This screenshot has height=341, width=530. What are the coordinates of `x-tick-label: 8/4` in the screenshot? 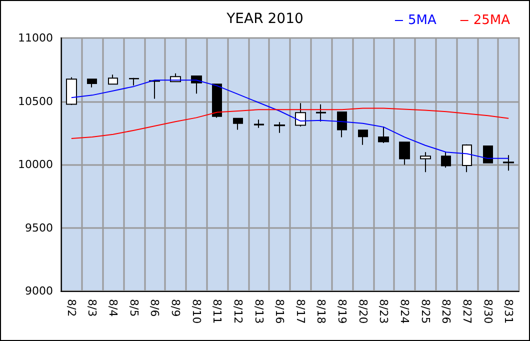 It's located at (113, 308).